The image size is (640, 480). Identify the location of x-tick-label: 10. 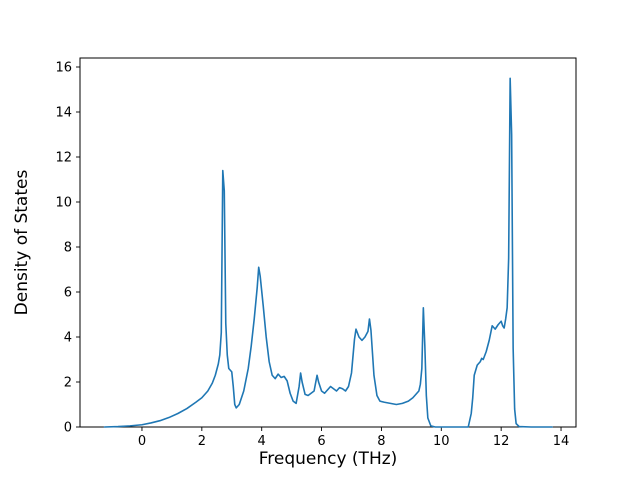
(441, 441).